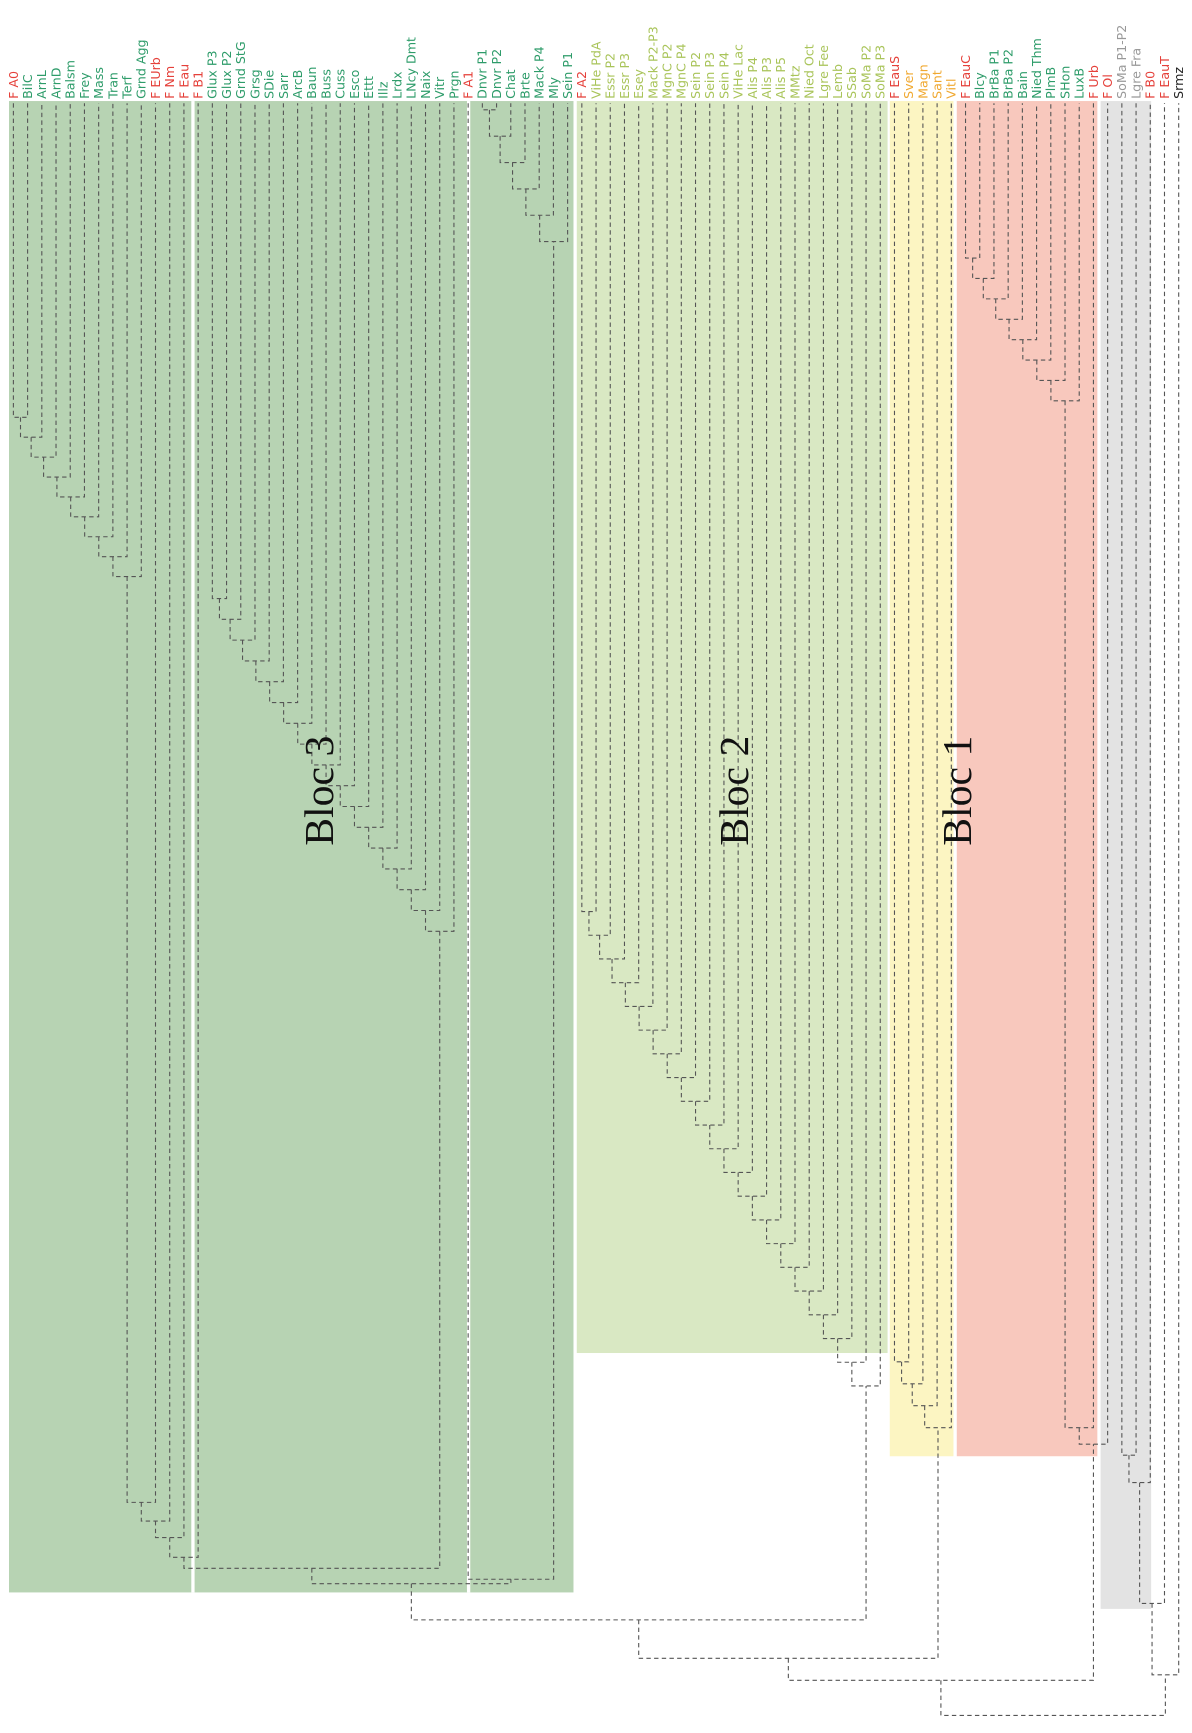  Describe the element at coordinates (368, 87) in the screenshot. I see `leaf-label: Ettt` at that location.